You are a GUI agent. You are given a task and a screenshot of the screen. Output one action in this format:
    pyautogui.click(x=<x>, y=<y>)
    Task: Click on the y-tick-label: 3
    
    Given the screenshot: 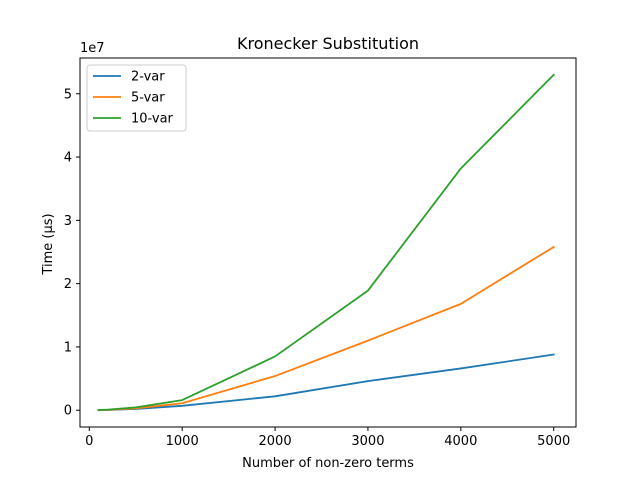 What is the action you would take?
    pyautogui.click(x=68, y=221)
    